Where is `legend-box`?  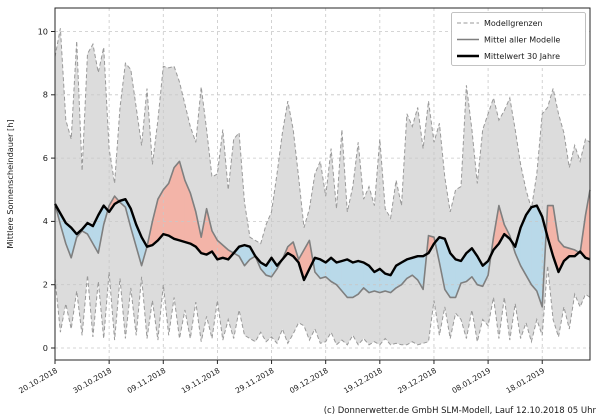 legend-box is located at coordinates (518, 39).